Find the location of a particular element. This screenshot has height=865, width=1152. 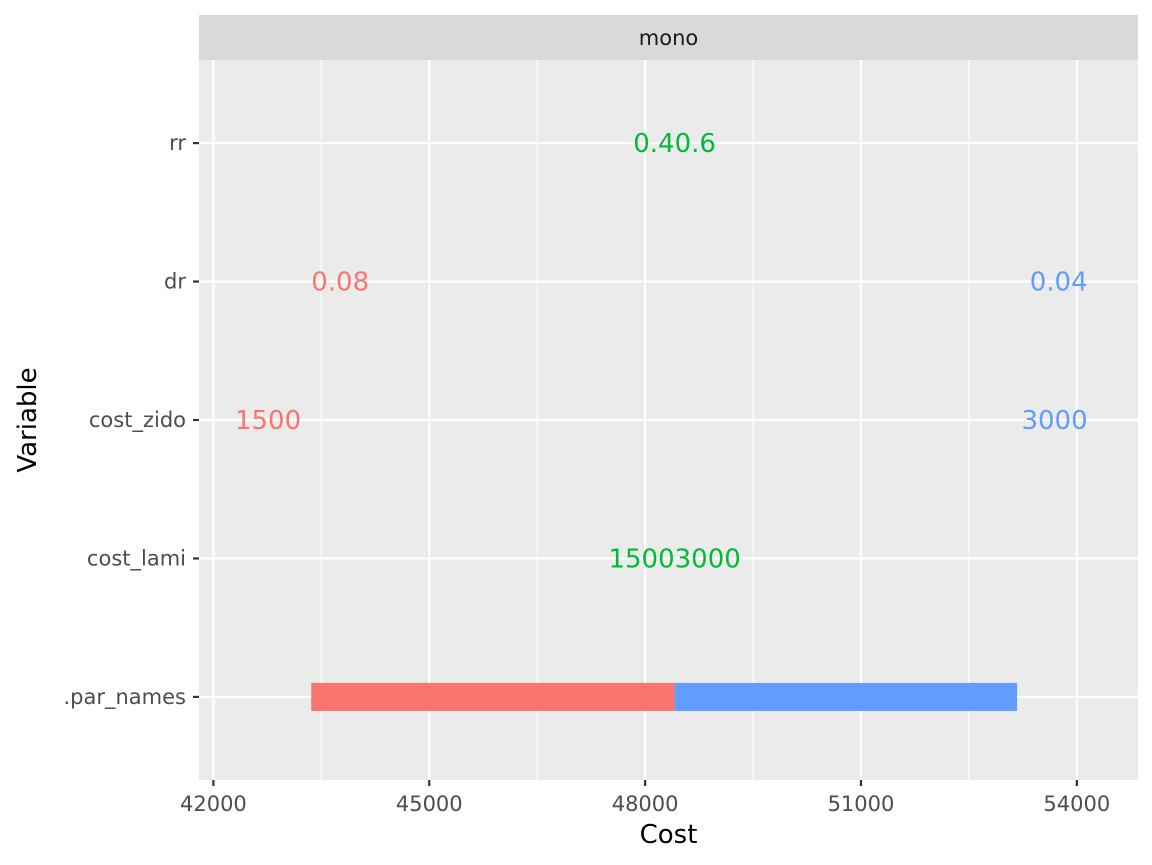

x-tick-label: 54000 is located at coordinates (1076, 804).